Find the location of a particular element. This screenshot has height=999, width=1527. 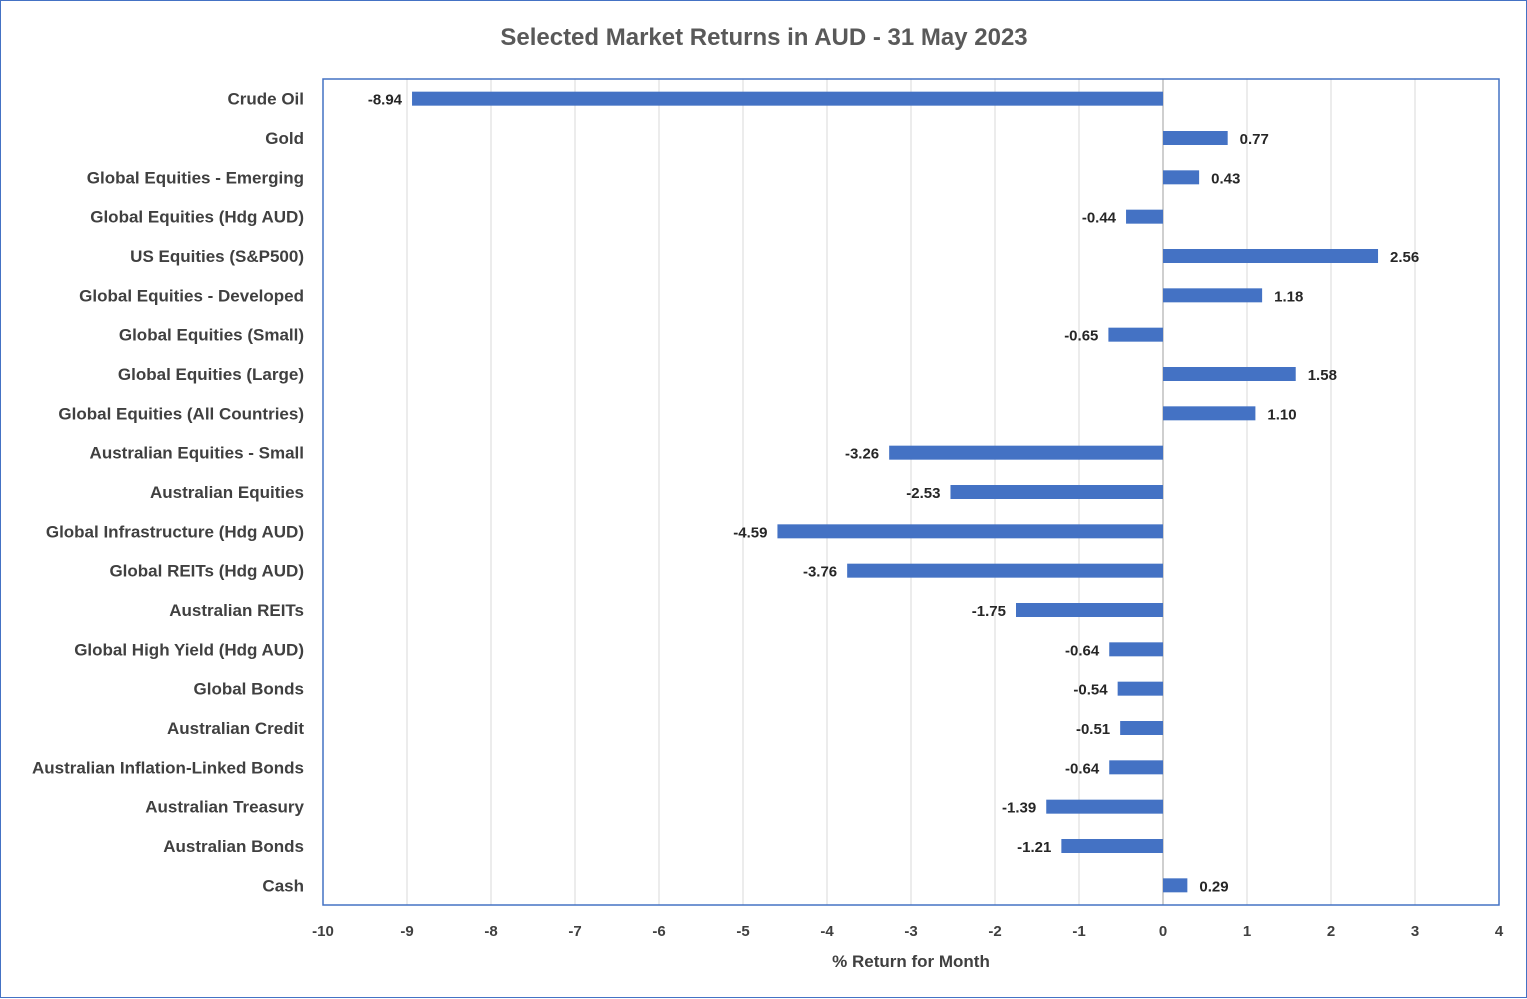

category-label-10: Australian Equities is located at coordinates (227, 492).